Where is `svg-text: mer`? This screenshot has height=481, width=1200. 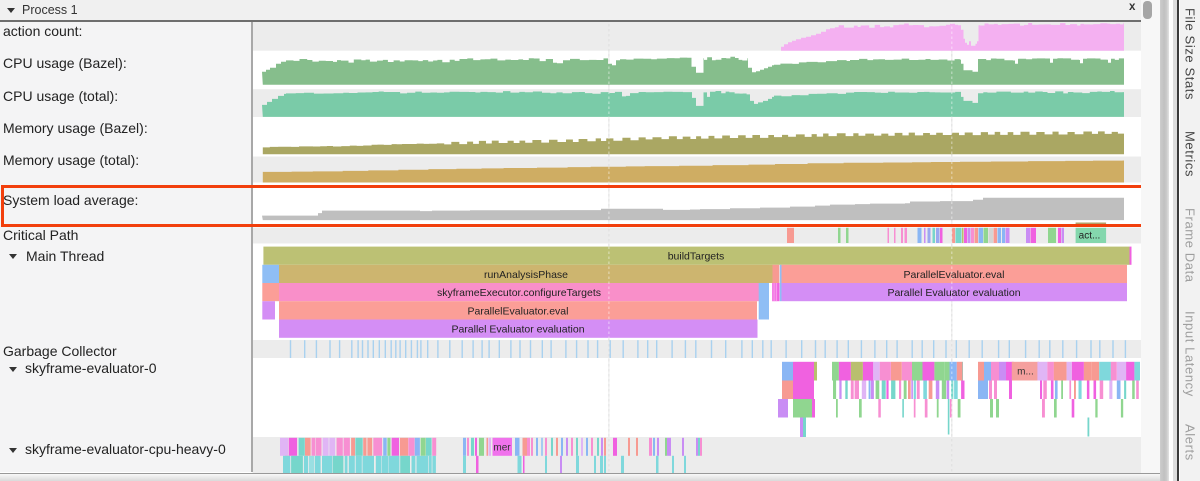 svg-text: mer is located at coordinates (502, 448).